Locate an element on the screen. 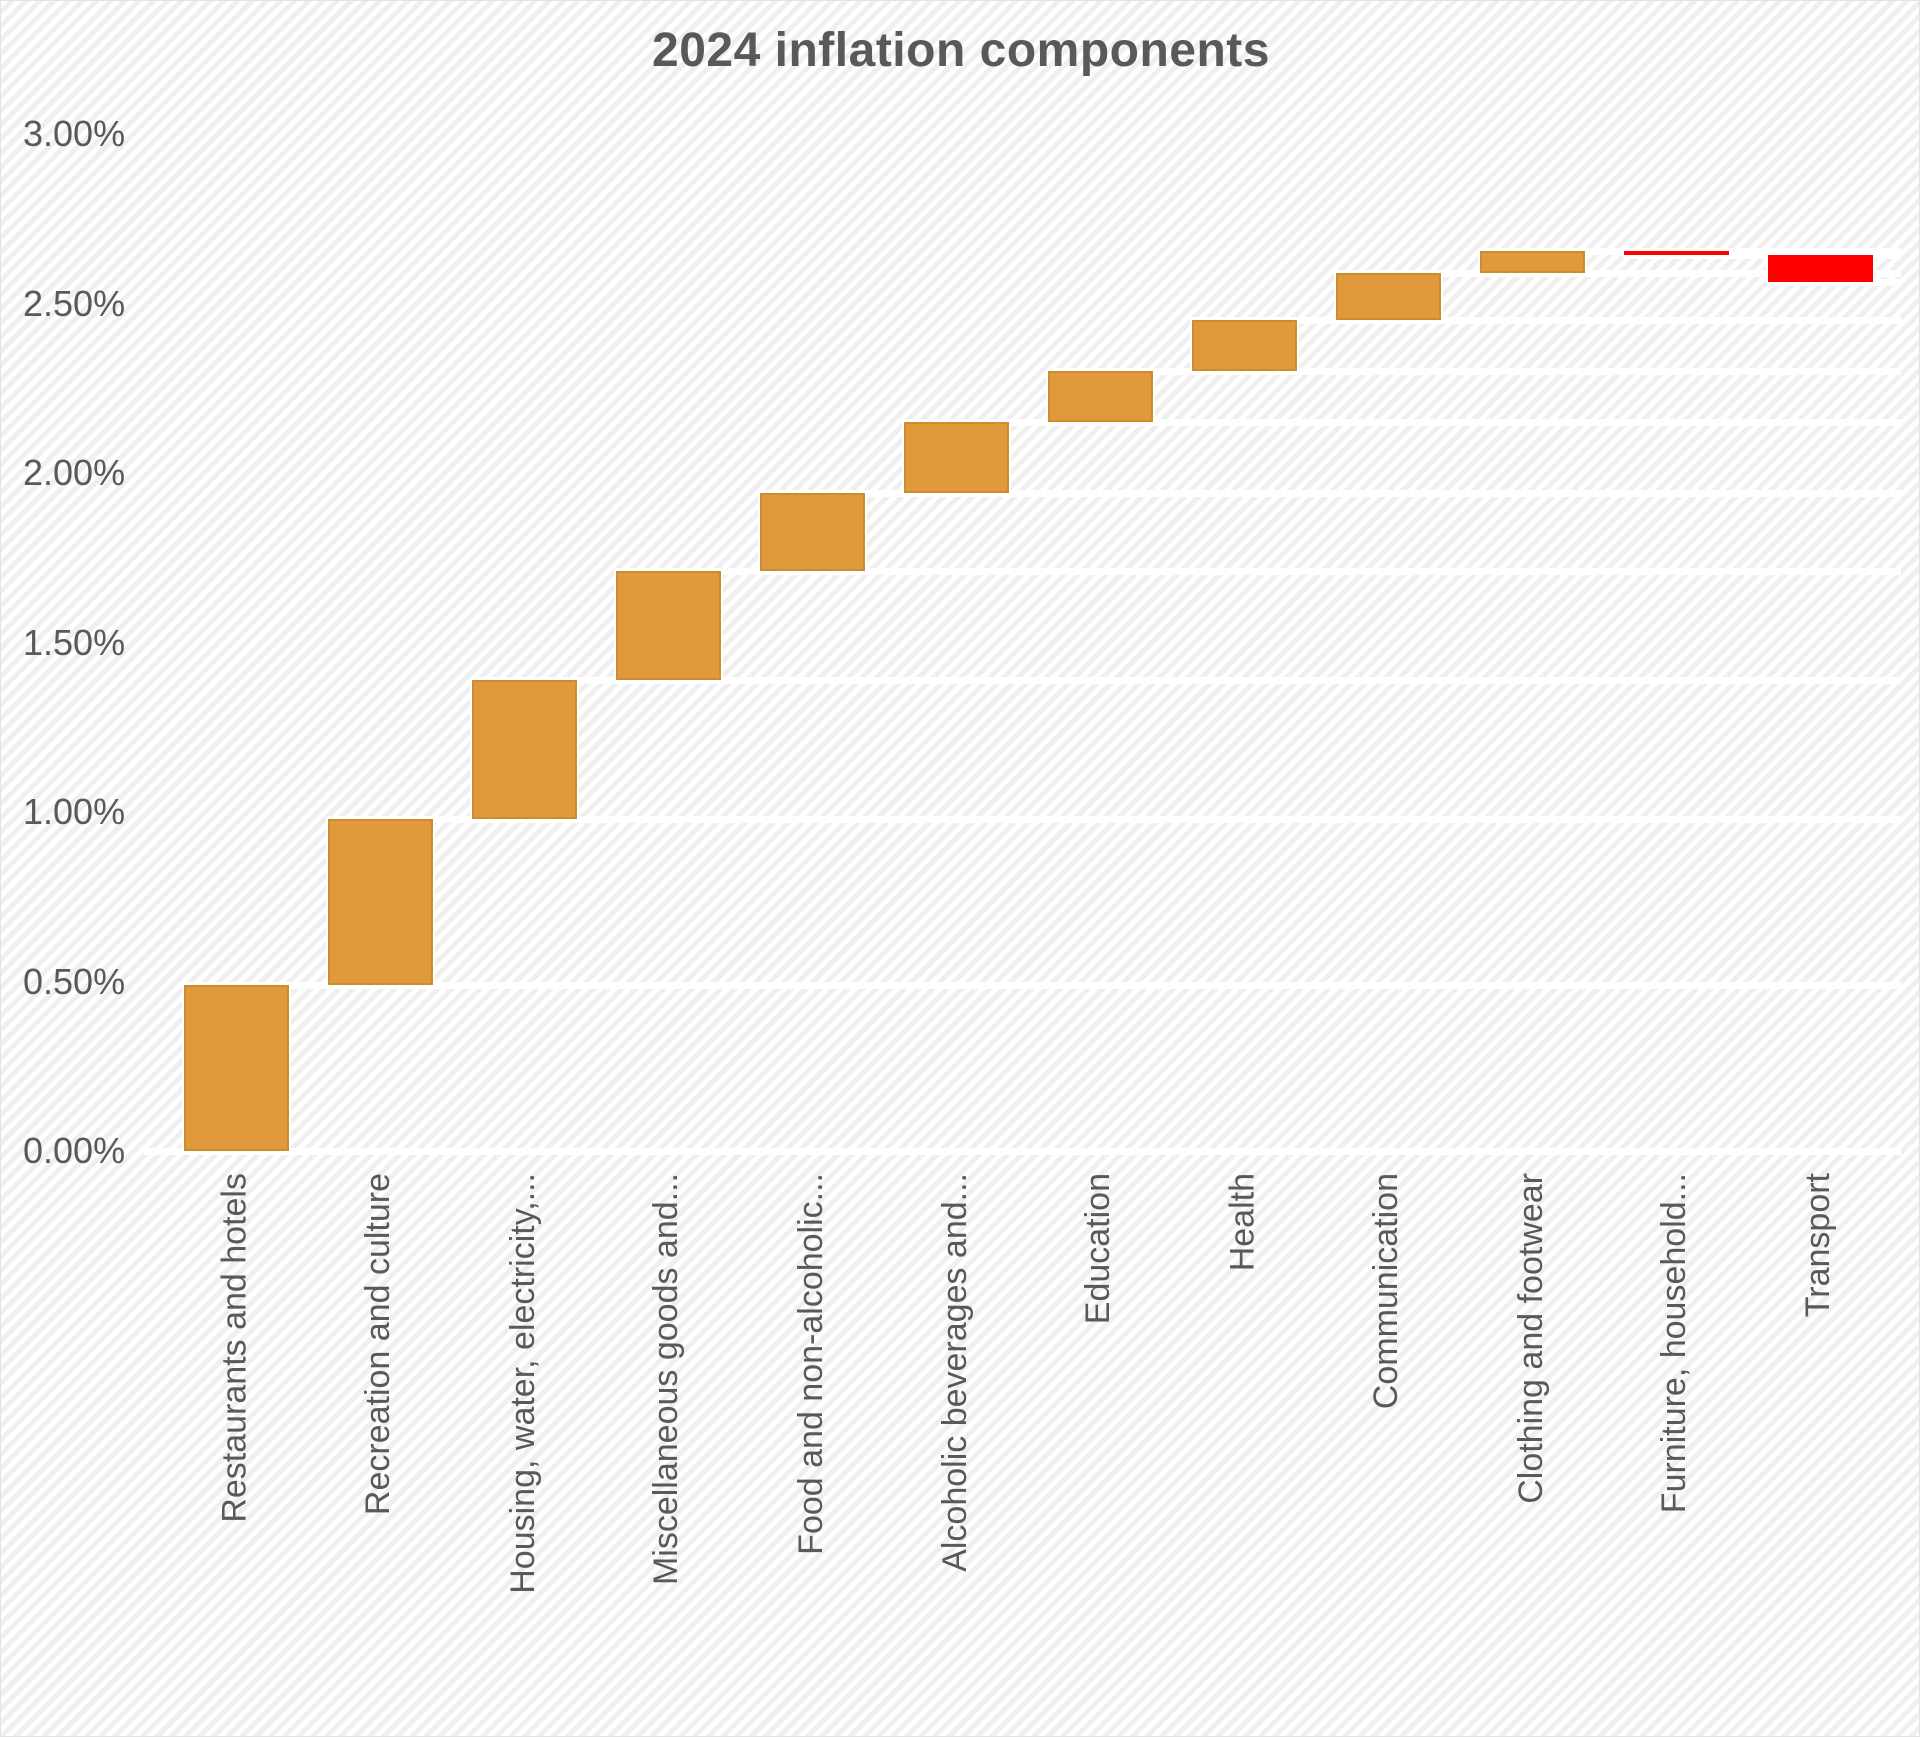  x-axis-label-transport: Transport is located at coordinates (1818, 1245).